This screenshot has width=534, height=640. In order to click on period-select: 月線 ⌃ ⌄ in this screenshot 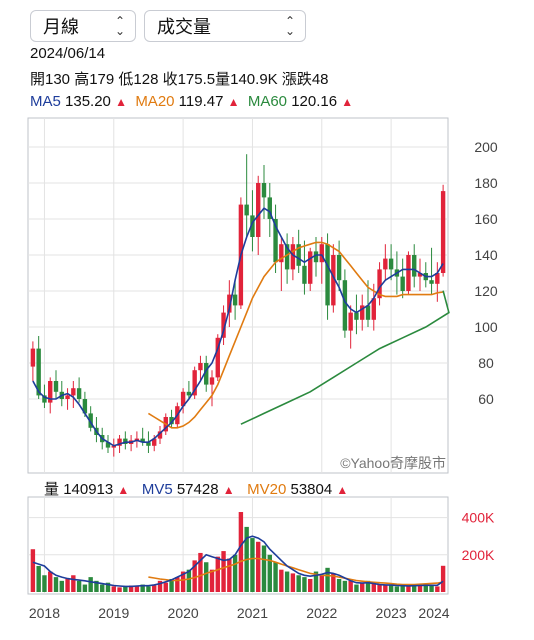, I will do `click(83, 26)`.